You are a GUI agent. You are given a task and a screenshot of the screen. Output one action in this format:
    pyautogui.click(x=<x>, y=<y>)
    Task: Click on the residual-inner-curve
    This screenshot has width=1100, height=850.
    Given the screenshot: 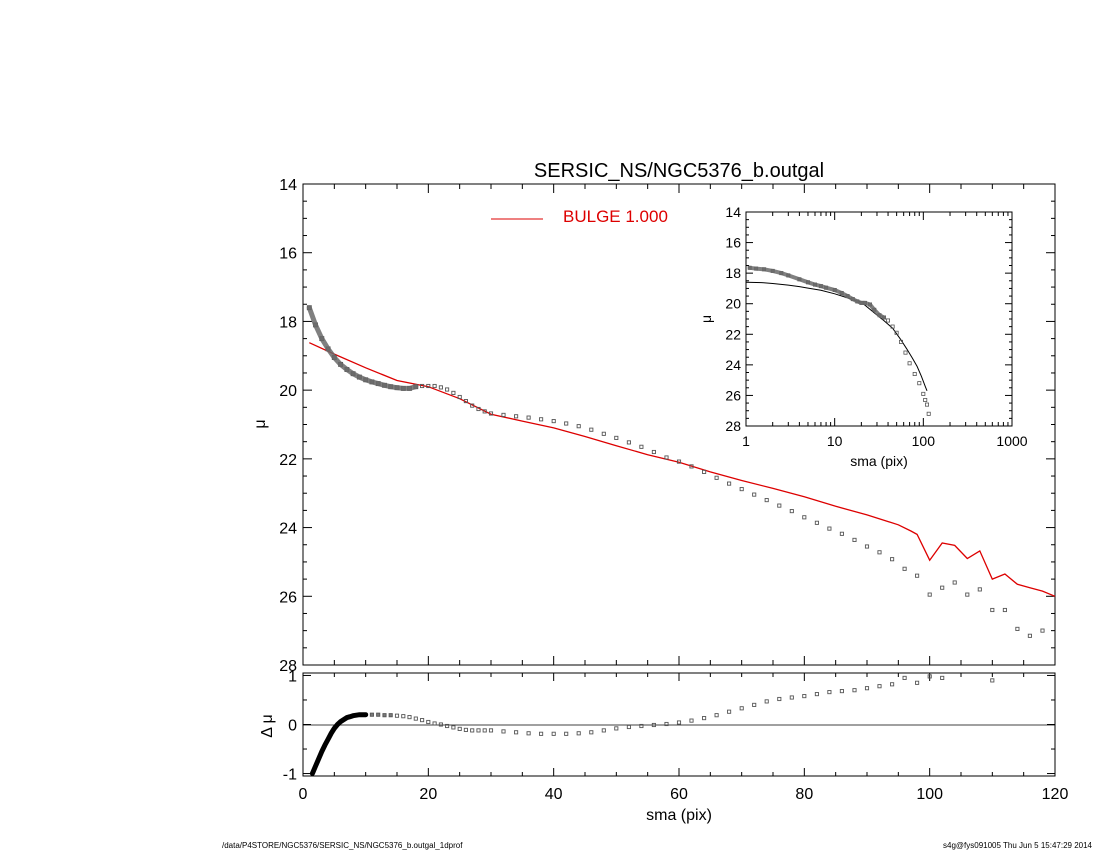 What is the action you would take?
    pyautogui.click(x=339, y=744)
    